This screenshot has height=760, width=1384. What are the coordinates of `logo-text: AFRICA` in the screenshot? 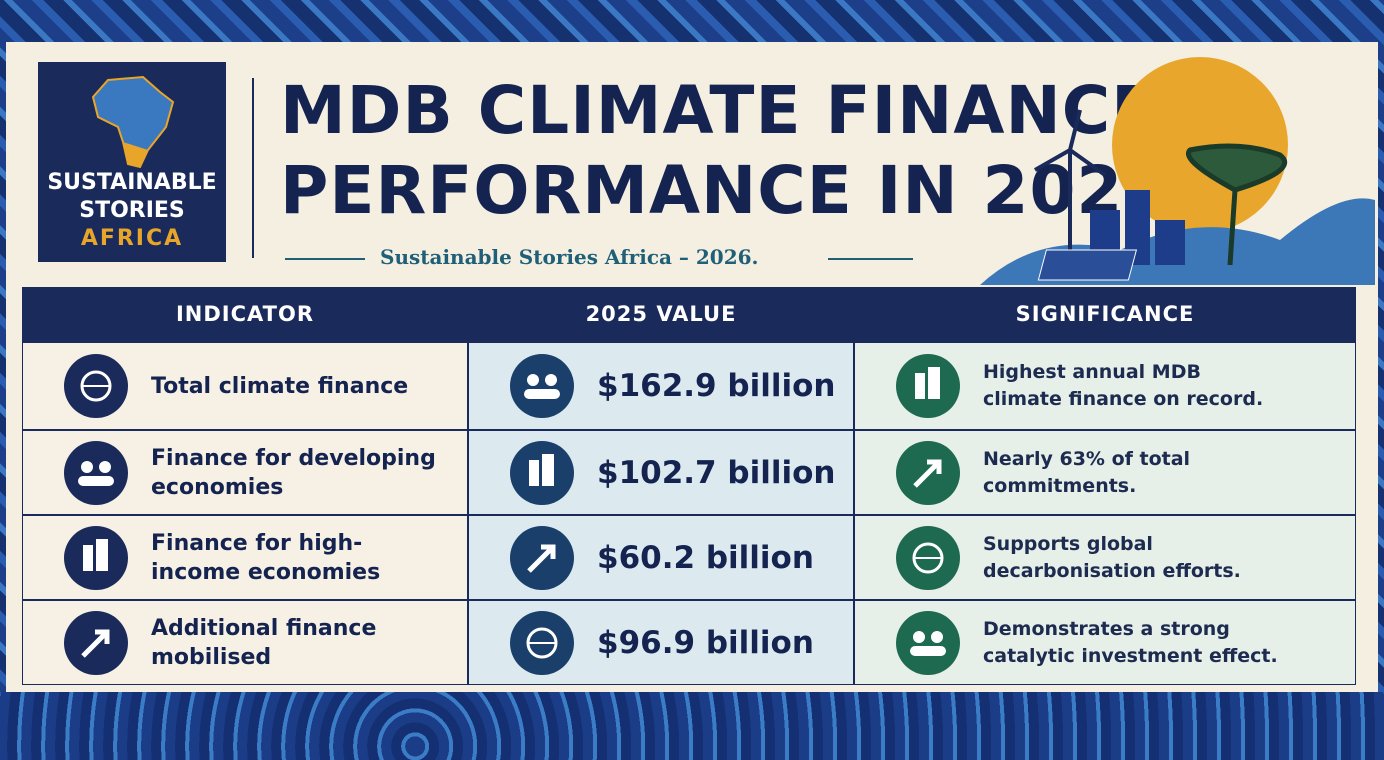 It's located at (132, 238).